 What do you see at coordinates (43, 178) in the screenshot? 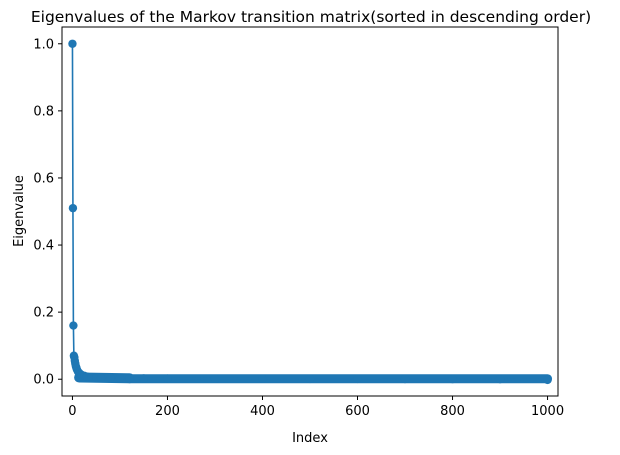
I see `y-tick-label: 0.6` at bounding box center [43, 178].